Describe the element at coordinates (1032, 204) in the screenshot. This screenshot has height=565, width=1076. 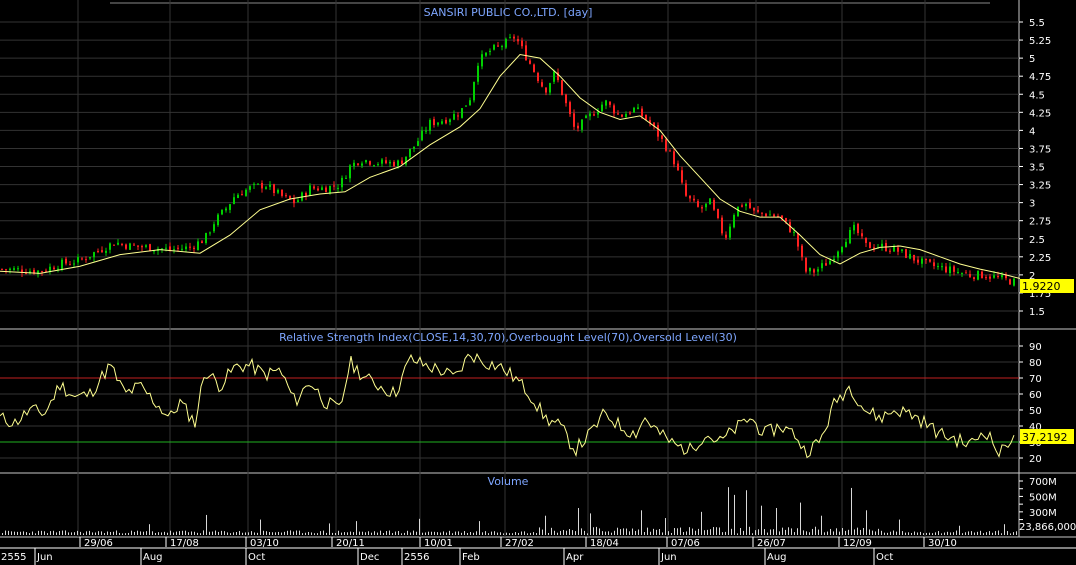
I see `price-tick-label: 3` at that location.